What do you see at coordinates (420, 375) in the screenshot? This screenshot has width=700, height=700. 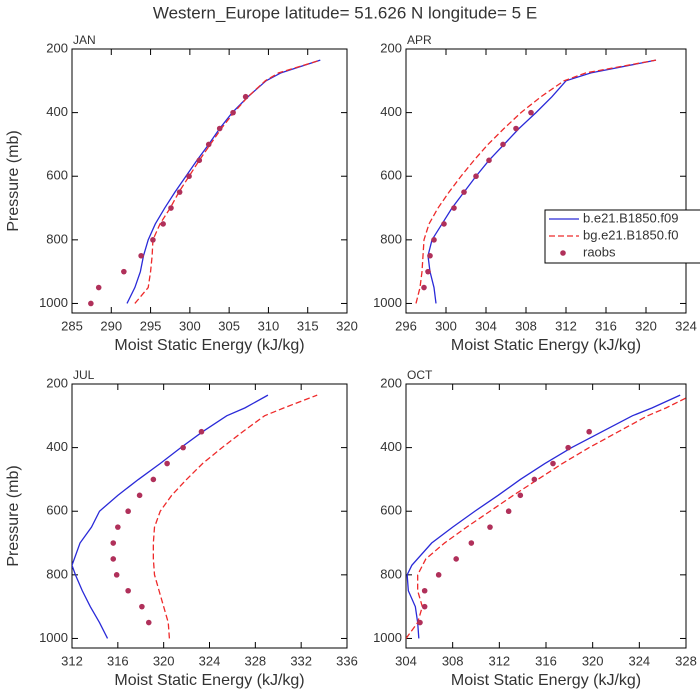 I see `panel-label: OCT` at bounding box center [420, 375].